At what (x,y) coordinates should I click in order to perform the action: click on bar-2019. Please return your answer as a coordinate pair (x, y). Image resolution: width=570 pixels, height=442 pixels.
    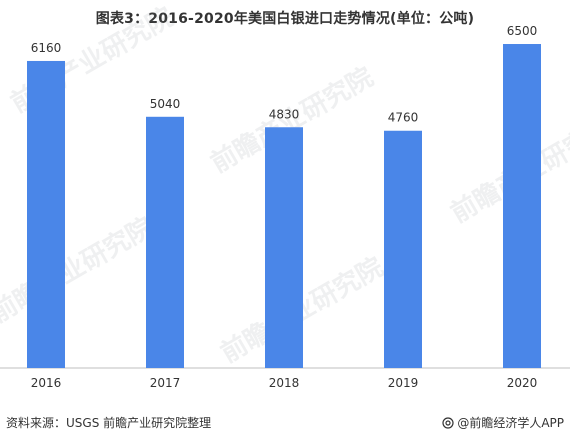
    Looking at the image, I should click on (403, 249).